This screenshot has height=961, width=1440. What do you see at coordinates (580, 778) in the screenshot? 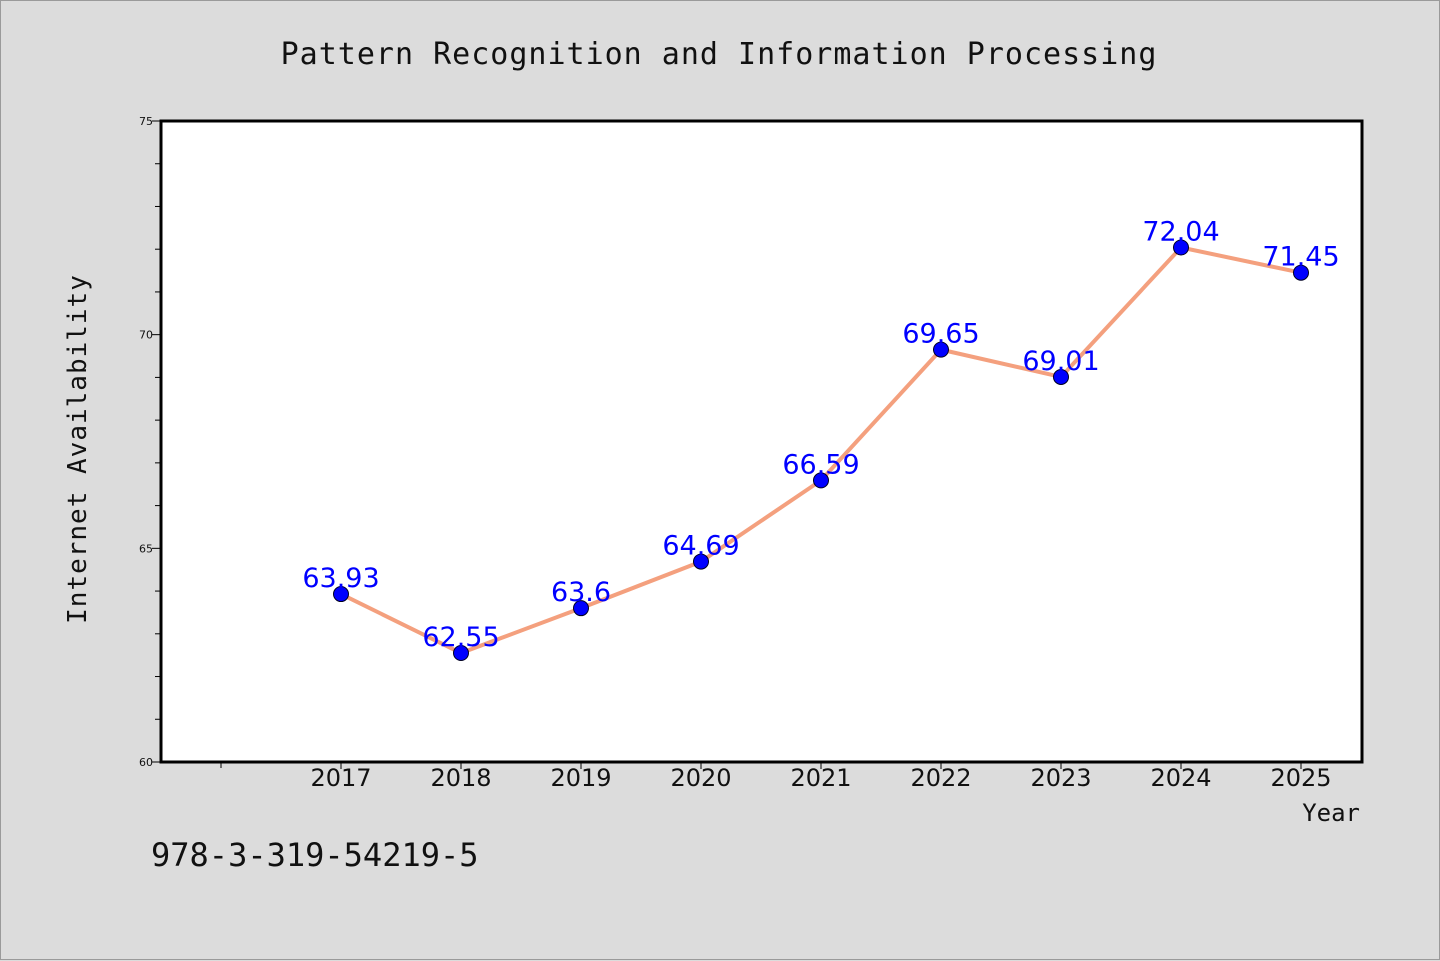
I see `x-tick-label: 2019` at bounding box center [580, 778].